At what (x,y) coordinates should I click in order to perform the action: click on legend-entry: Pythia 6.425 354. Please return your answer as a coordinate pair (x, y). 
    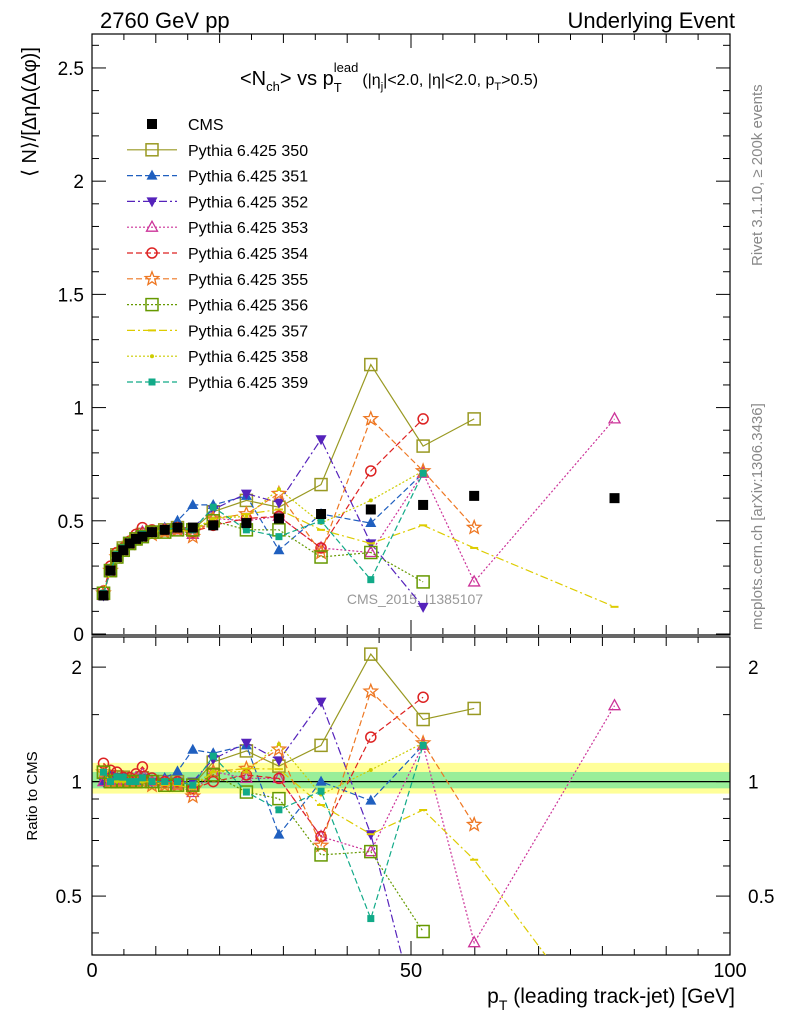
    Looking at the image, I should click on (217, 254).